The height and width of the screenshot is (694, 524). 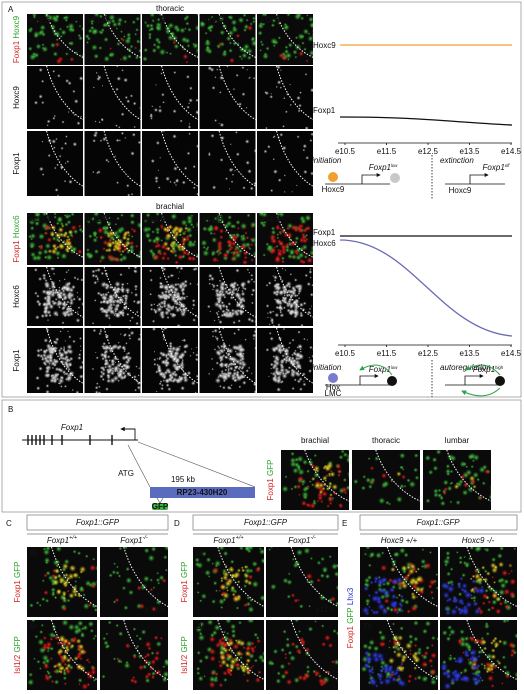 I want to click on x-tick-label: e12.5, so click(x=428, y=353).